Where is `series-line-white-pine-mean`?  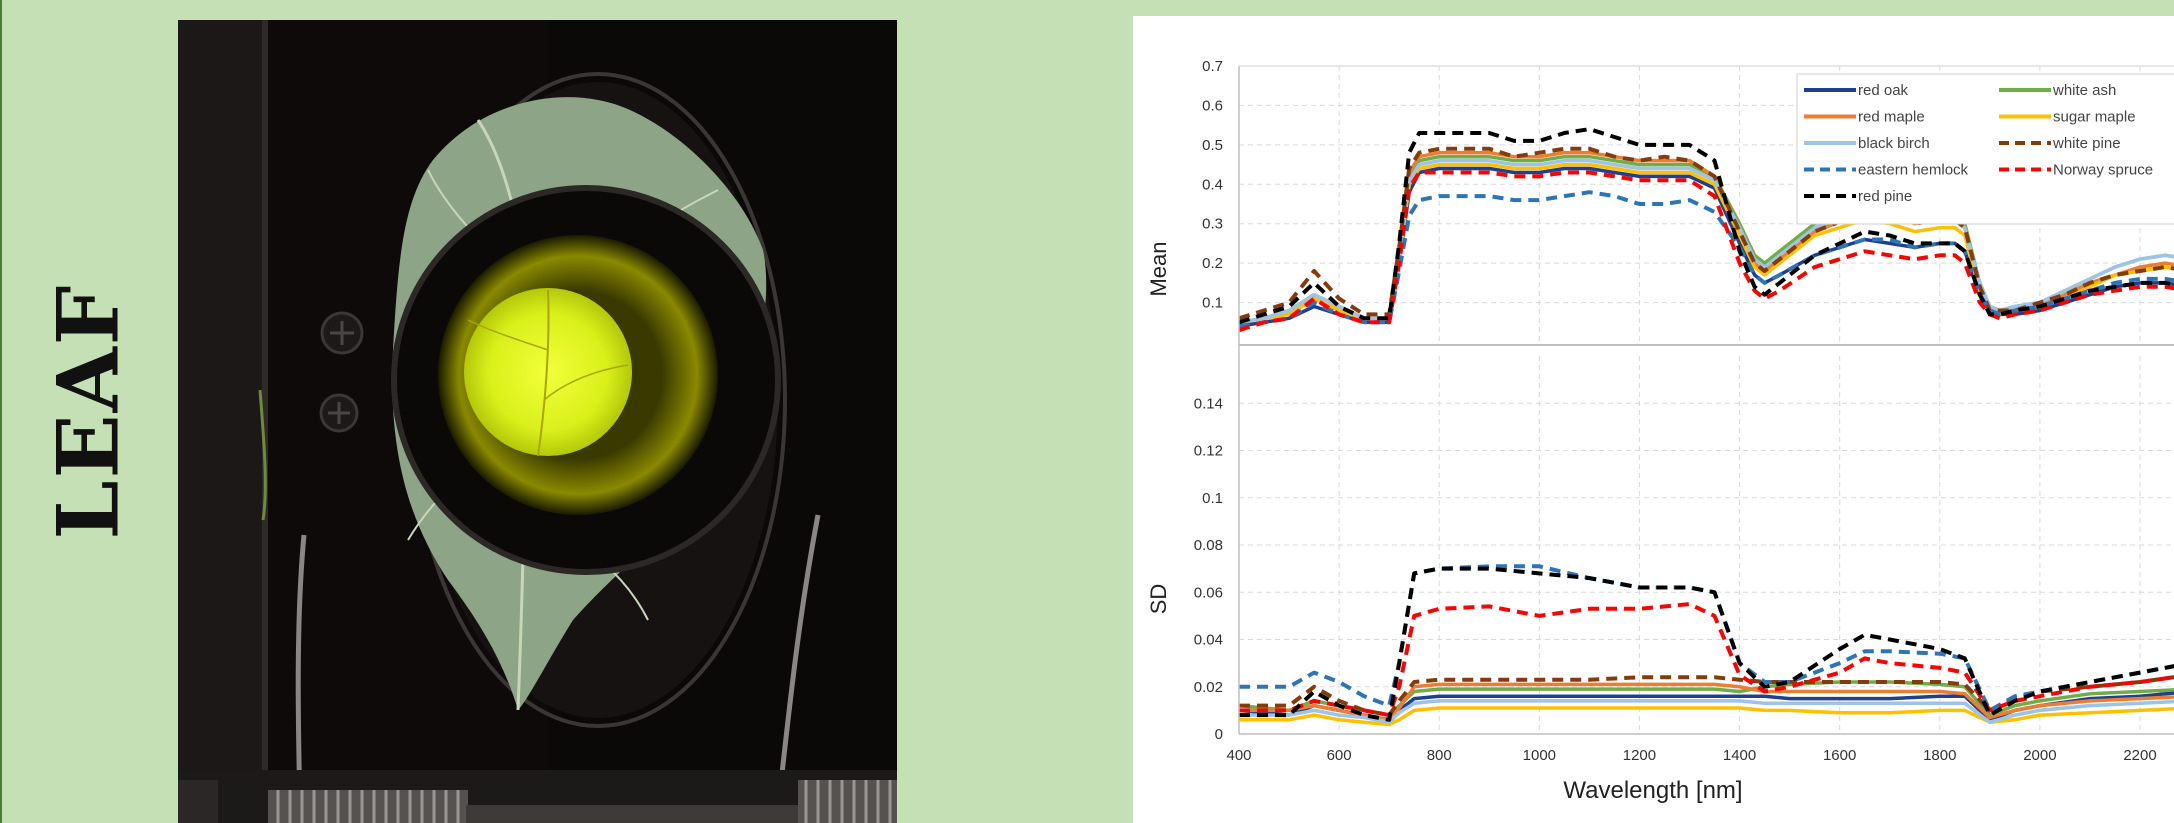 series-line-white-pine-mean is located at coordinates (1706, 233).